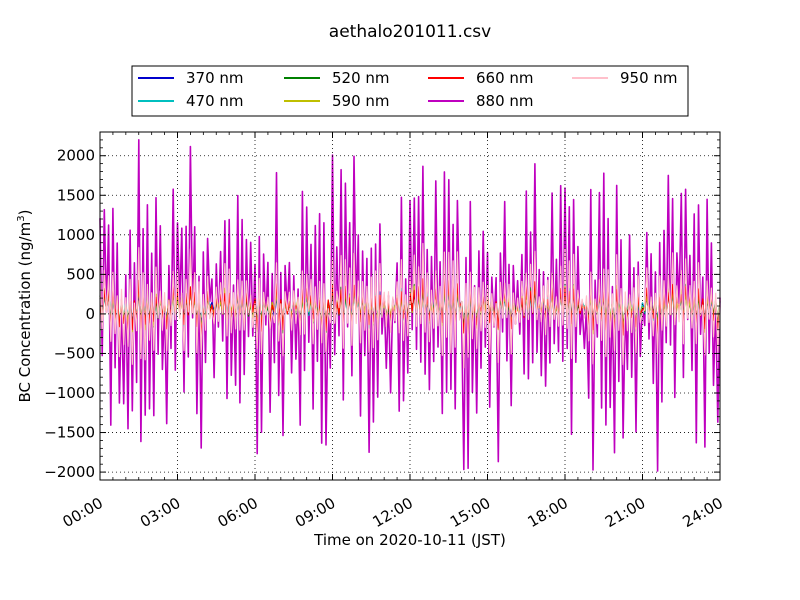 Image resolution: width=800 pixels, height=600 pixels. I want to click on legend-box, so click(410, 91).